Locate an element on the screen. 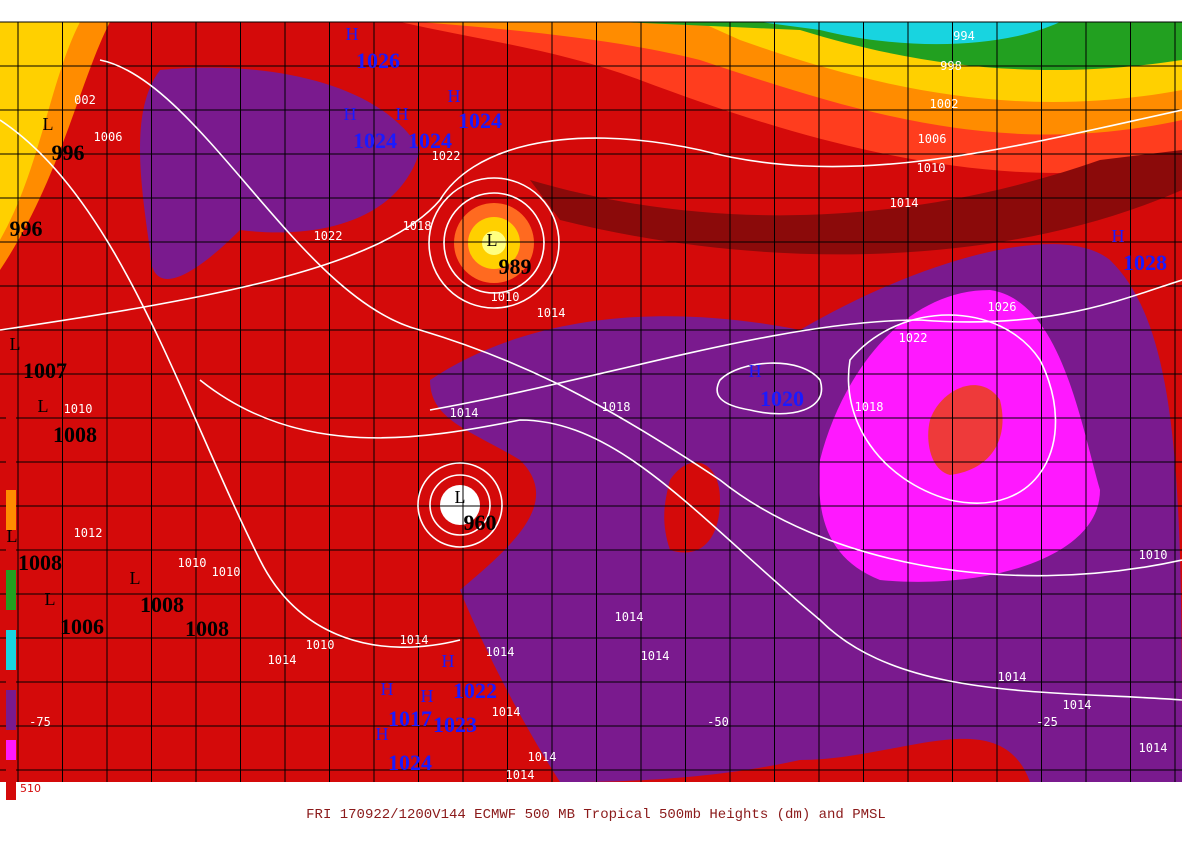 The width and height of the screenshot is (1182, 844). pressure-value: 996 is located at coordinates (26, 228).